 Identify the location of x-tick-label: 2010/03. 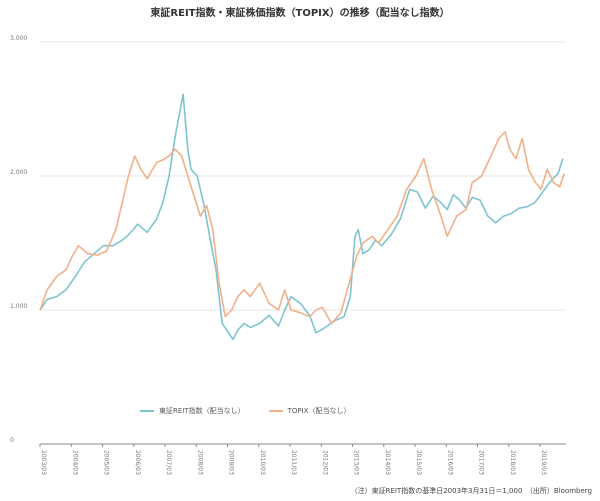
(262, 462).